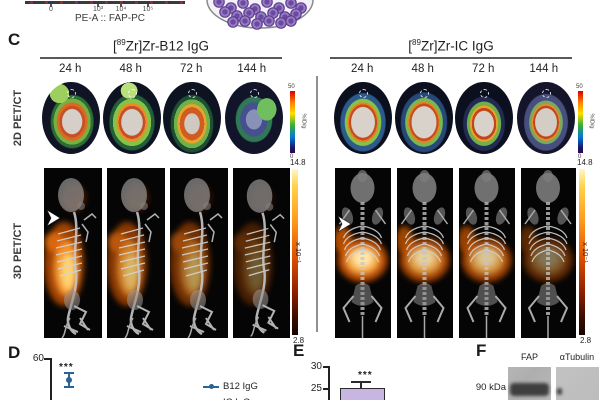 This screenshot has height=400, width=600. Describe the element at coordinates (529, 357) in the screenshot. I see `f-lane-label-fap: FAP` at that location.